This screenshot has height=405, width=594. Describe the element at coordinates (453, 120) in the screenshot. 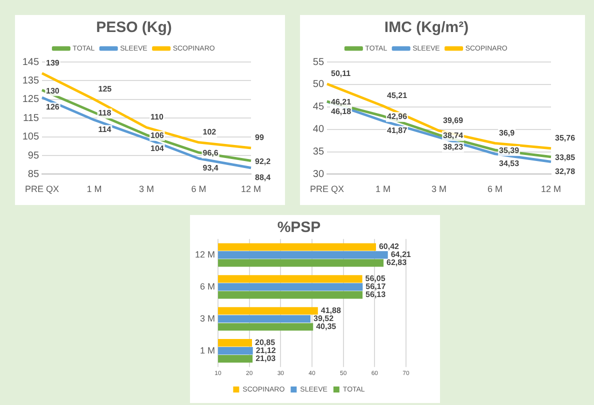

I see `data-label: 39,69` at that location.